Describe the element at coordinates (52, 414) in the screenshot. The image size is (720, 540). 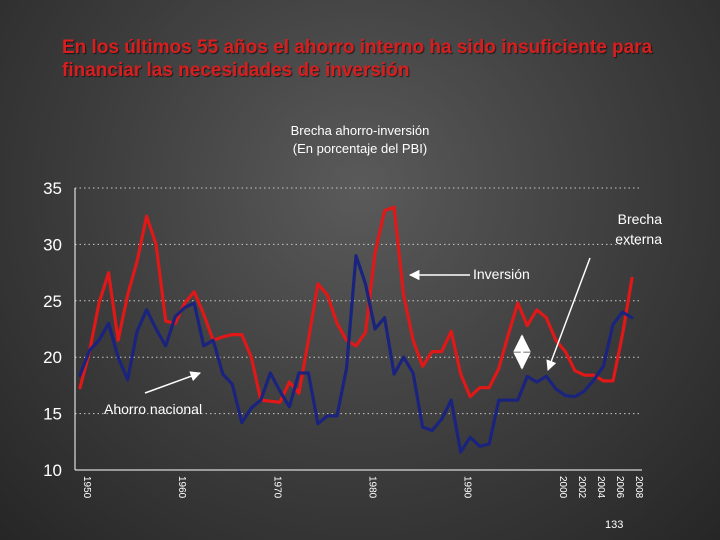
I see `y-tick-label-15: 15` at that location.